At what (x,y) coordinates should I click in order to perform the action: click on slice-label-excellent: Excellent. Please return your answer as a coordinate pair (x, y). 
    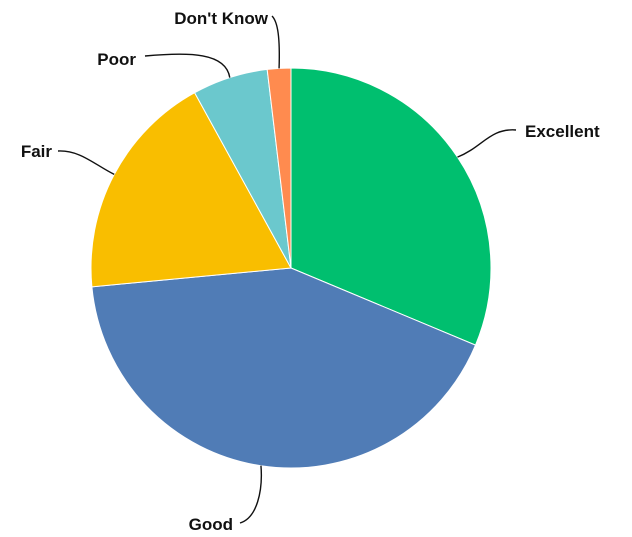
    Looking at the image, I should click on (562, 131).